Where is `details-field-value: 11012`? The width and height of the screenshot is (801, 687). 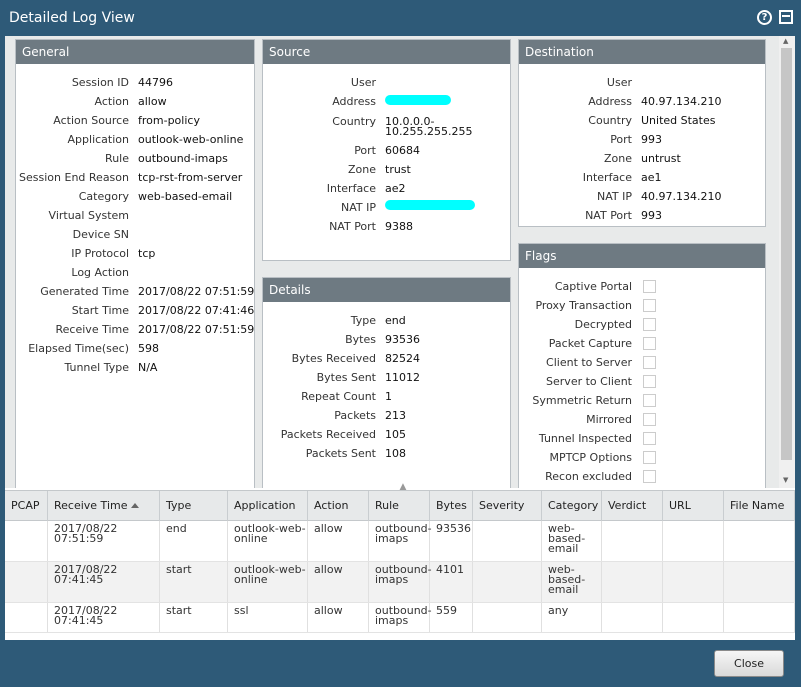
details-field-value: 11012 is located at coordinates (402, 377).